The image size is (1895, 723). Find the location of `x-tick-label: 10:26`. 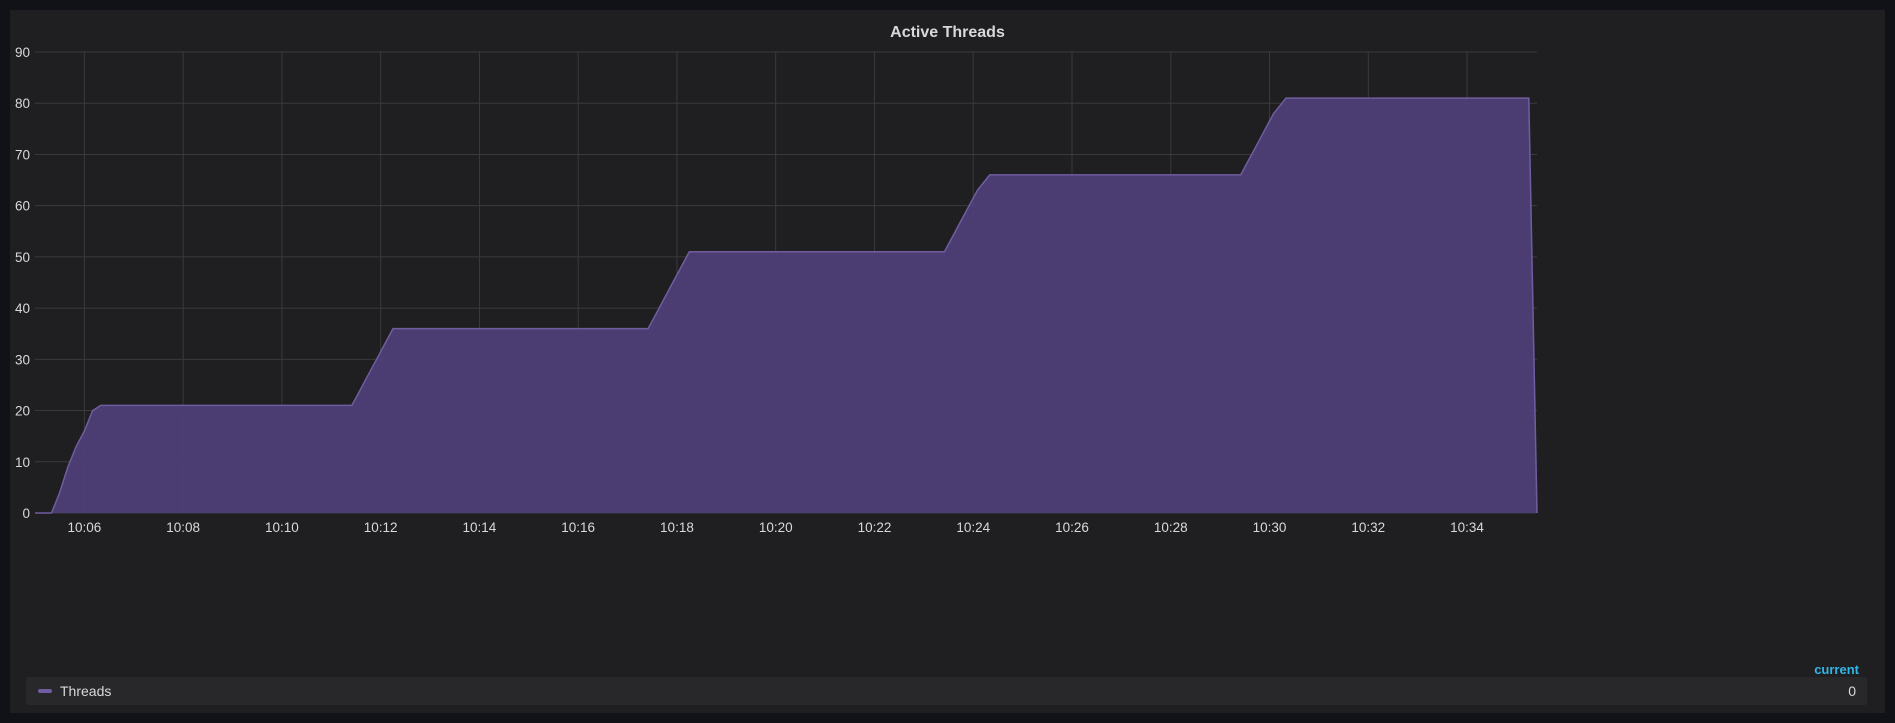

x-tick-label: 10:26 is located at coordinates (1072, 527).